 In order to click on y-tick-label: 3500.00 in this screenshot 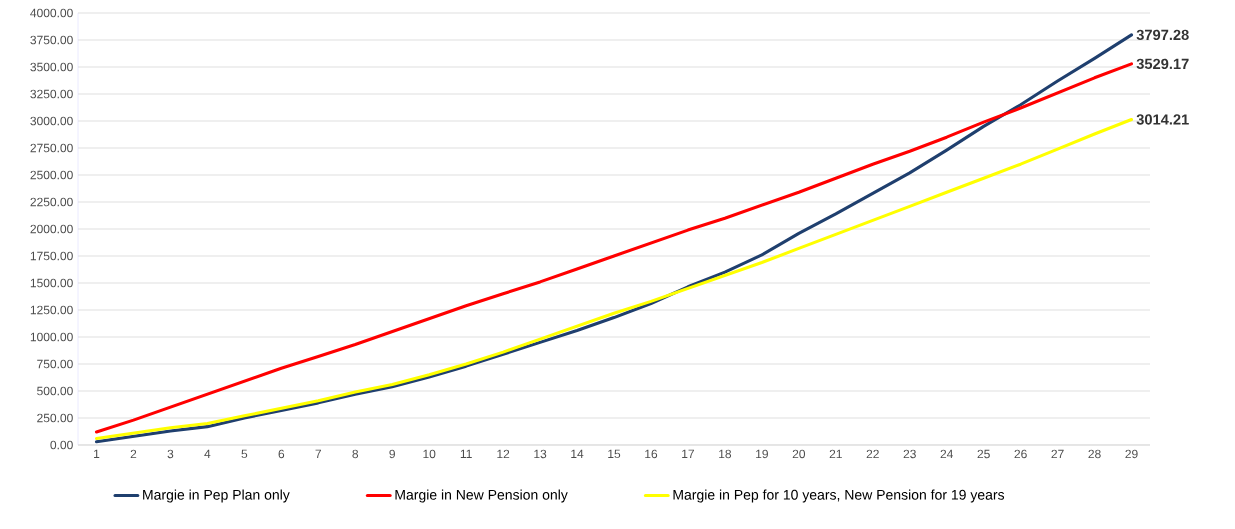, I will do `click(51, 67)`.